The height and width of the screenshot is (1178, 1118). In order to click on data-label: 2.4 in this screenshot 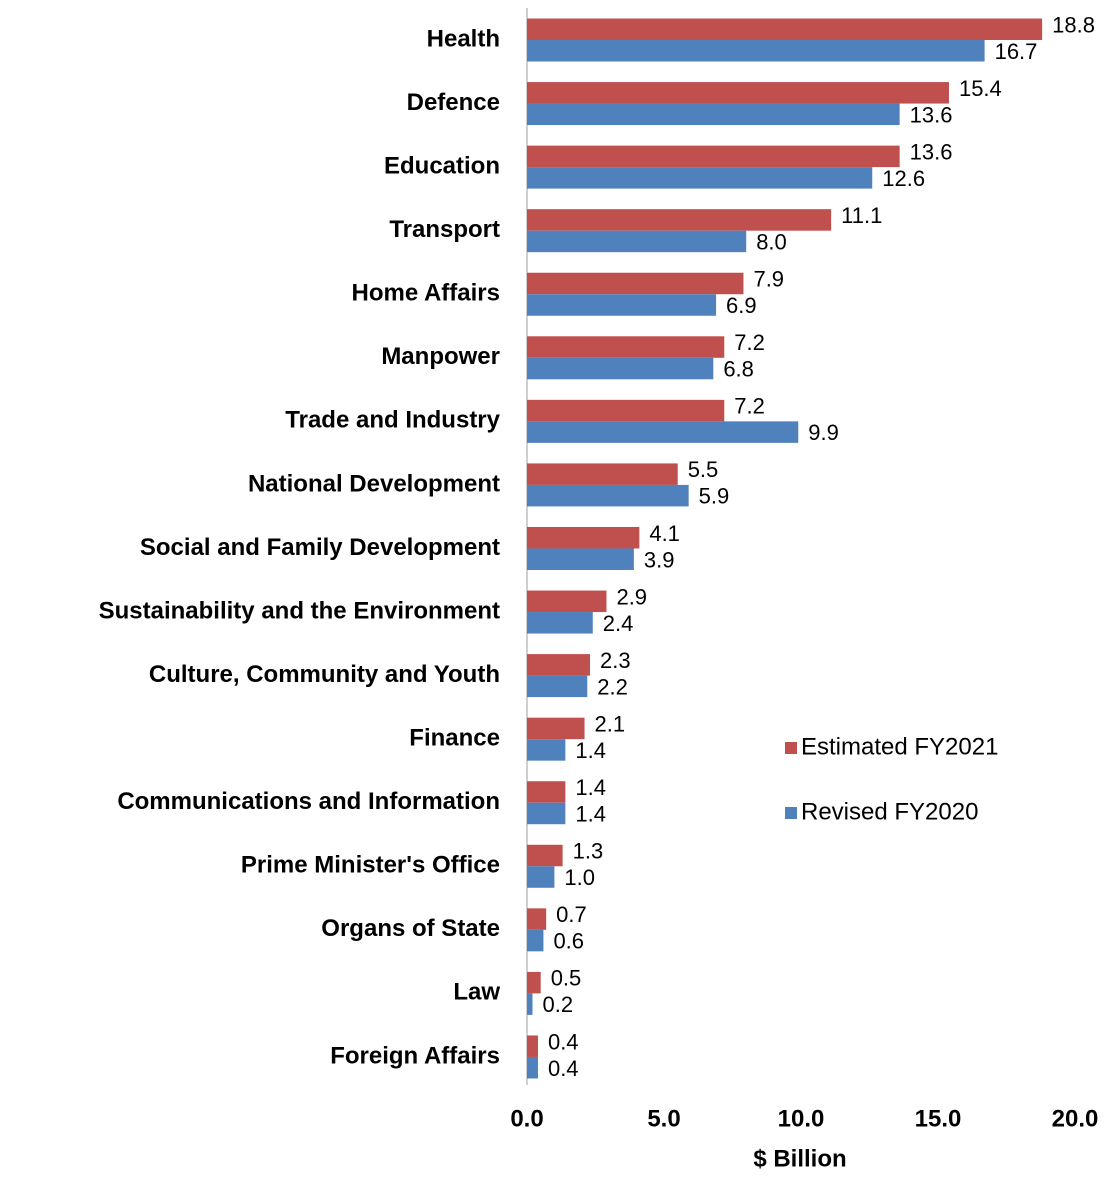, I will do `click(618, 623)`.